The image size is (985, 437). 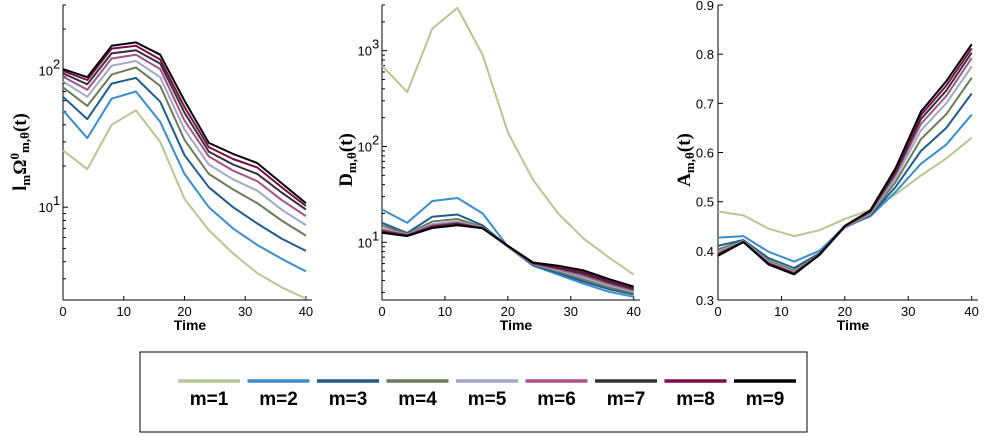 I want to click on y-tick-label: 0.6, so click(x=705, y=153).